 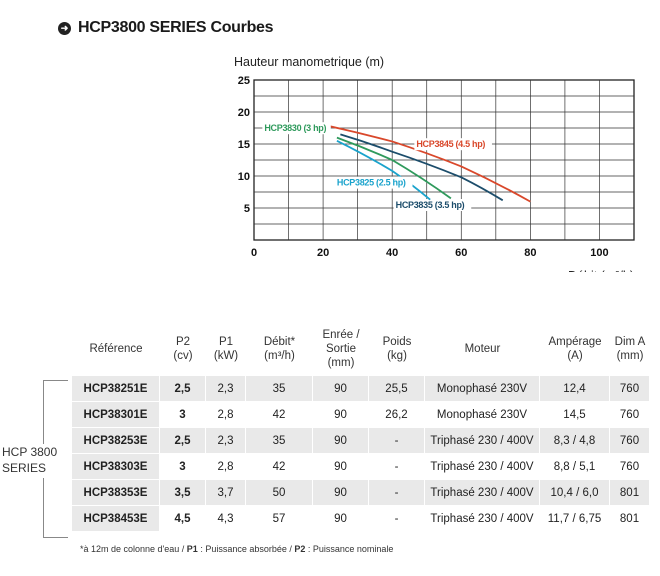 What do you see at coordinates (24, 468) in the screenshot?
I see `series-label-line2: SERIES` at bounding box center [24, 468].